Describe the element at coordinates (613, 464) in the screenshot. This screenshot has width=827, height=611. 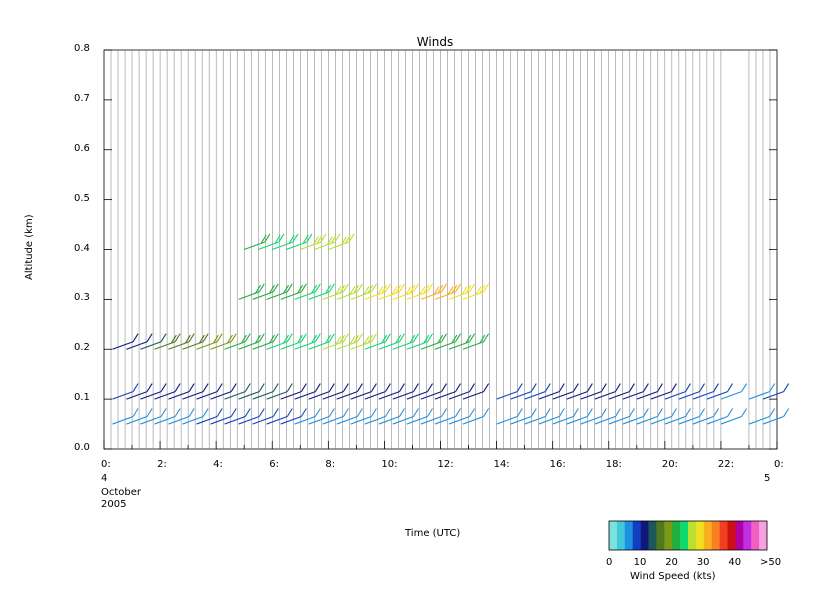
I see `x-tick-label: 18:` at that location.